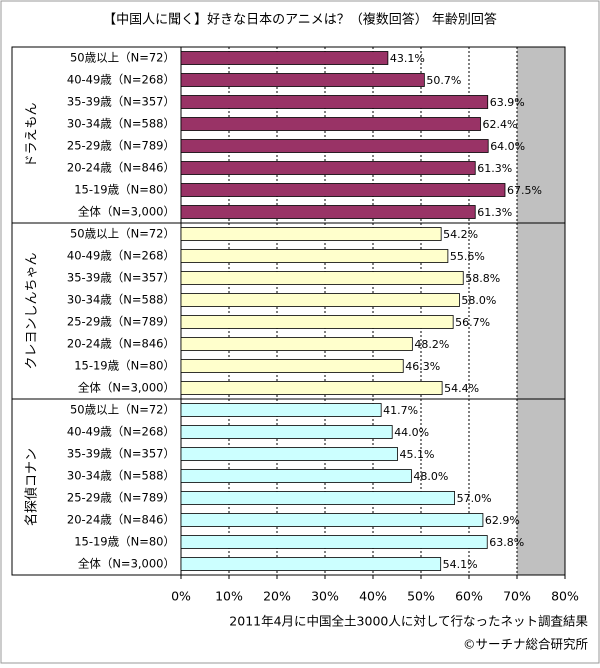 The image size is (600, 668). Describe the element at coordinates (430, 476) in the screenshot. I see `value-label: 48.0%` at that location.